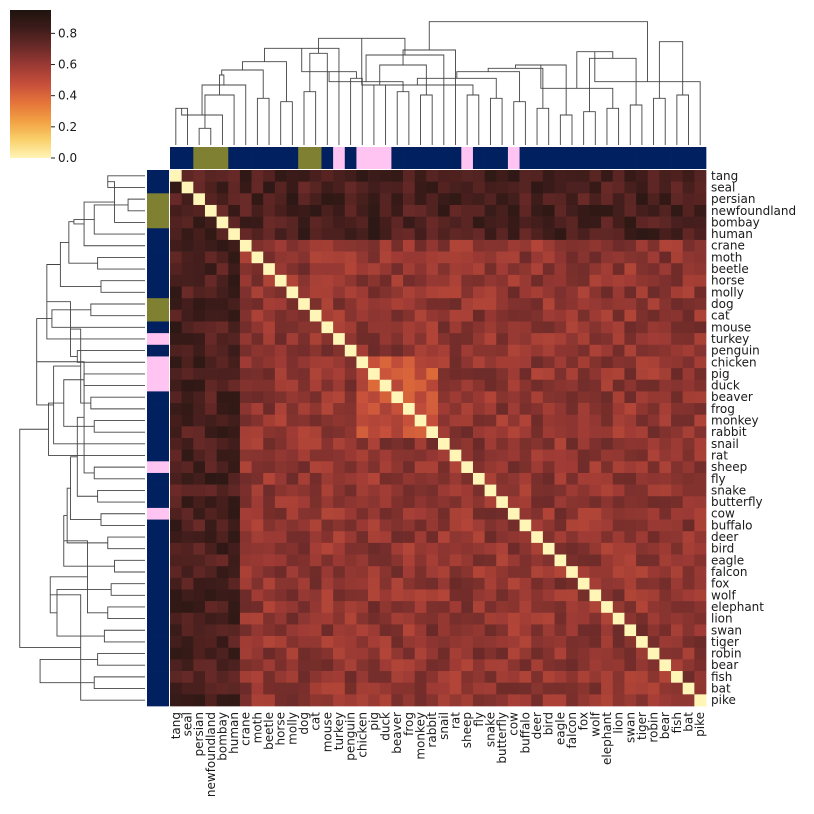 This screenshot has width=814, height=814. Describe the element at coordinates (257, 467) in the screenshot. I see `heatmap-cell-sheep-moth` at that location.